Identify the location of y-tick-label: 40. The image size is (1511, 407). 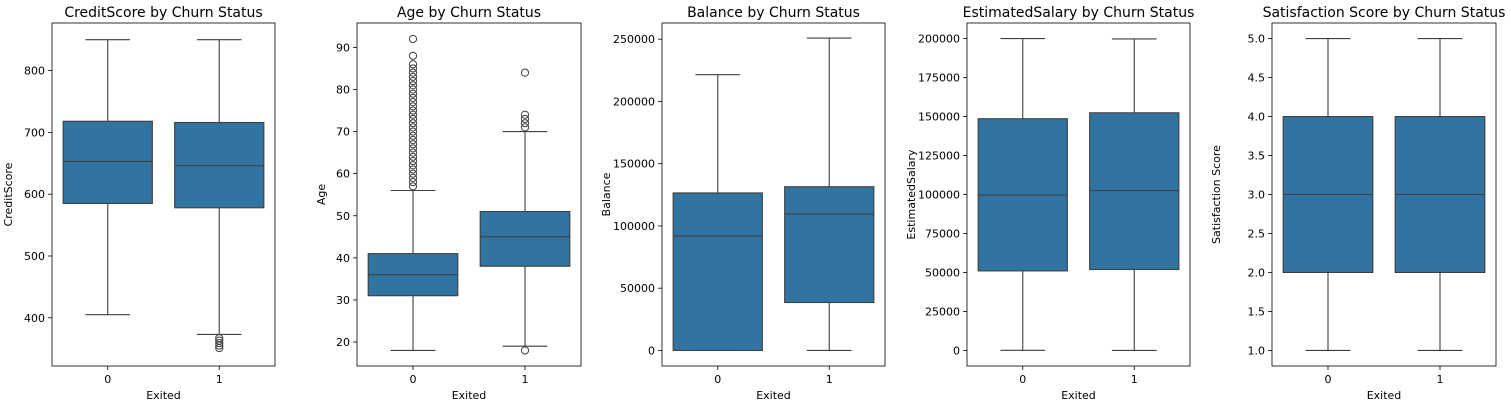
(343, 258).